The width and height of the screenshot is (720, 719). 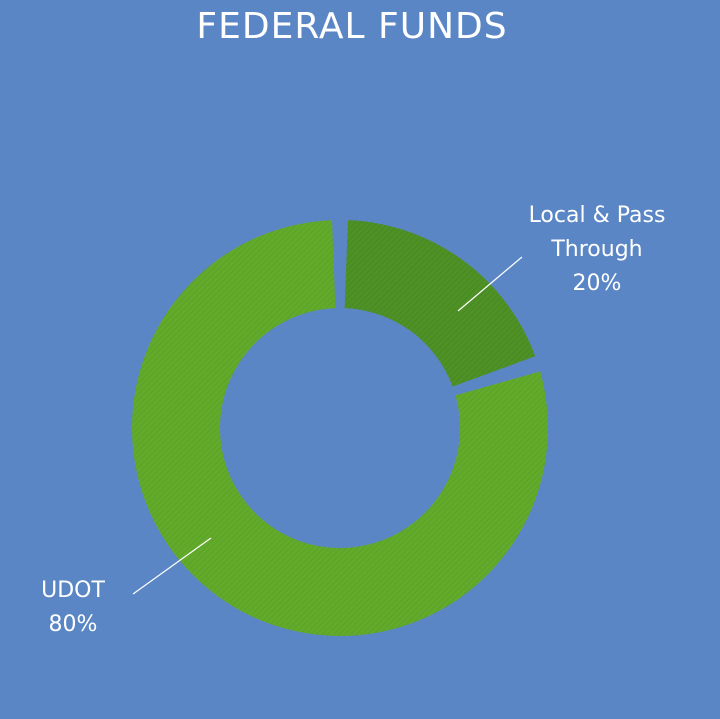 I want to click on slice-local-pass-through, so click(x=440, y=303).